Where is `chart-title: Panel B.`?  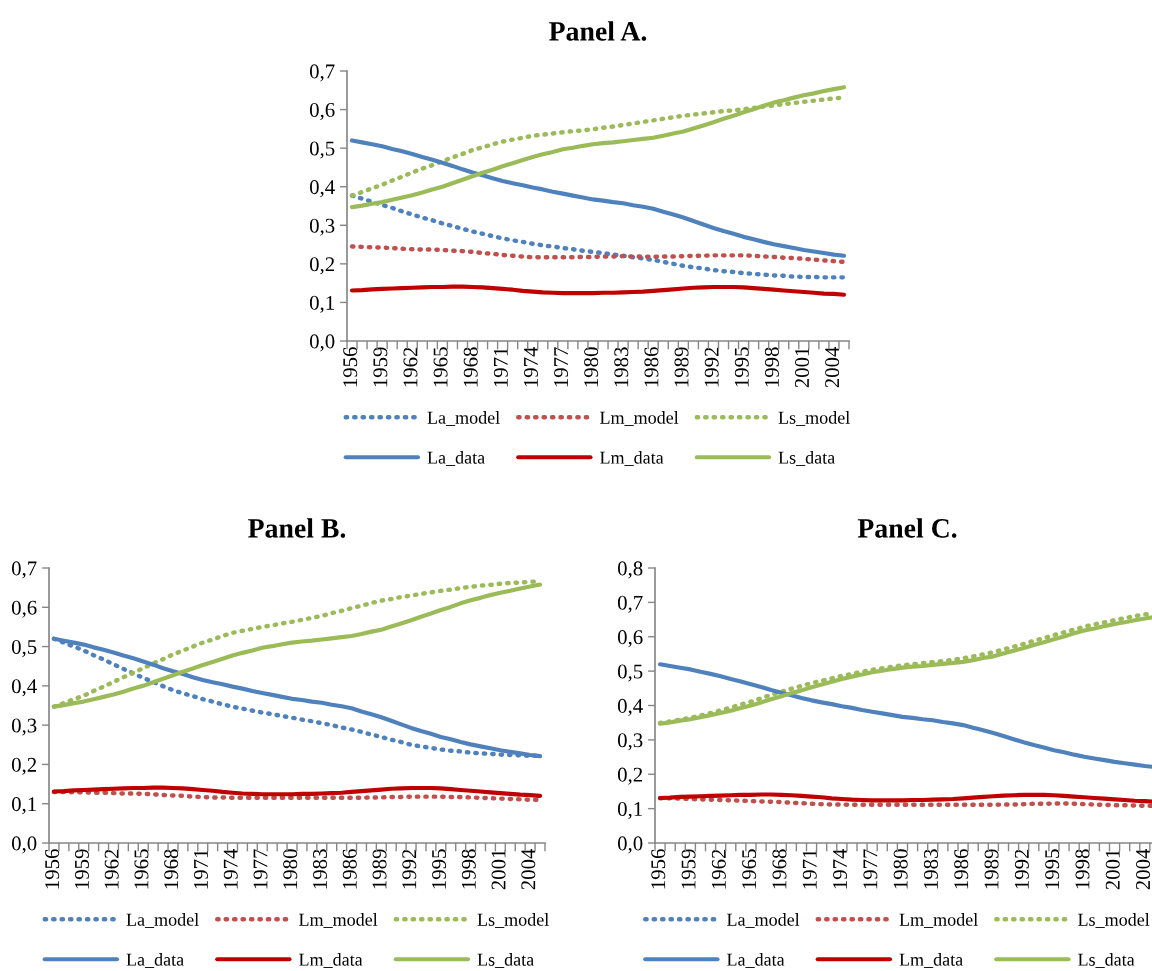
chart-title: Panel B. is located at coordinates (297, 528).